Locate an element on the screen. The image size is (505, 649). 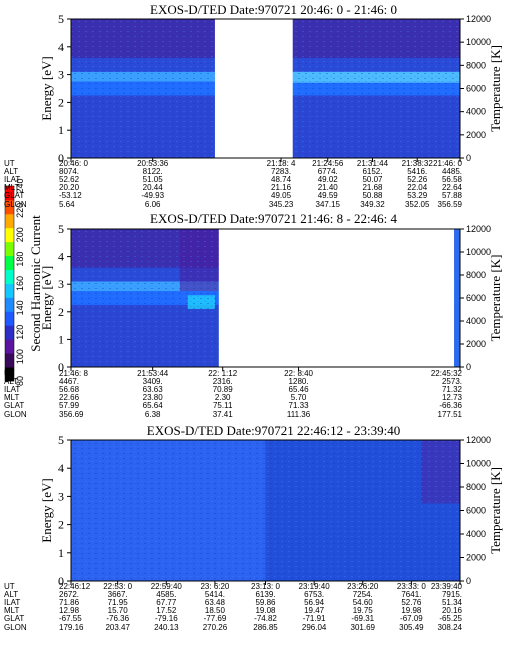
orbit-value: 286.85 is located at coordinates (265, 627).